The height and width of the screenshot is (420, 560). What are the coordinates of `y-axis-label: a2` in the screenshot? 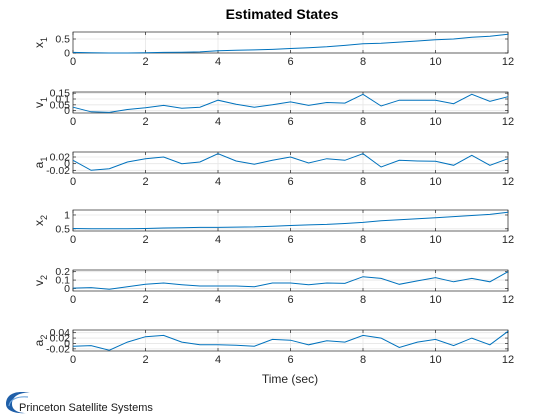 It's located at (40, 341).